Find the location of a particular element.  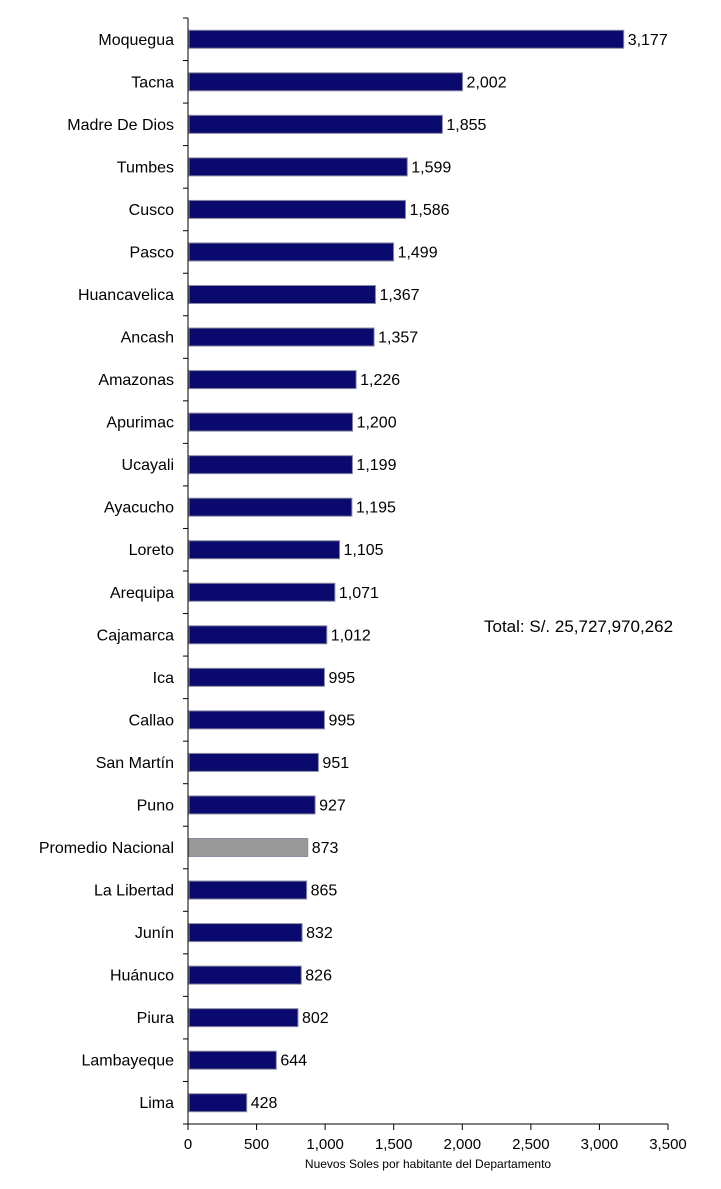

value-label-madre-de-dios: 1,855 is located at coordinates (466, 125).